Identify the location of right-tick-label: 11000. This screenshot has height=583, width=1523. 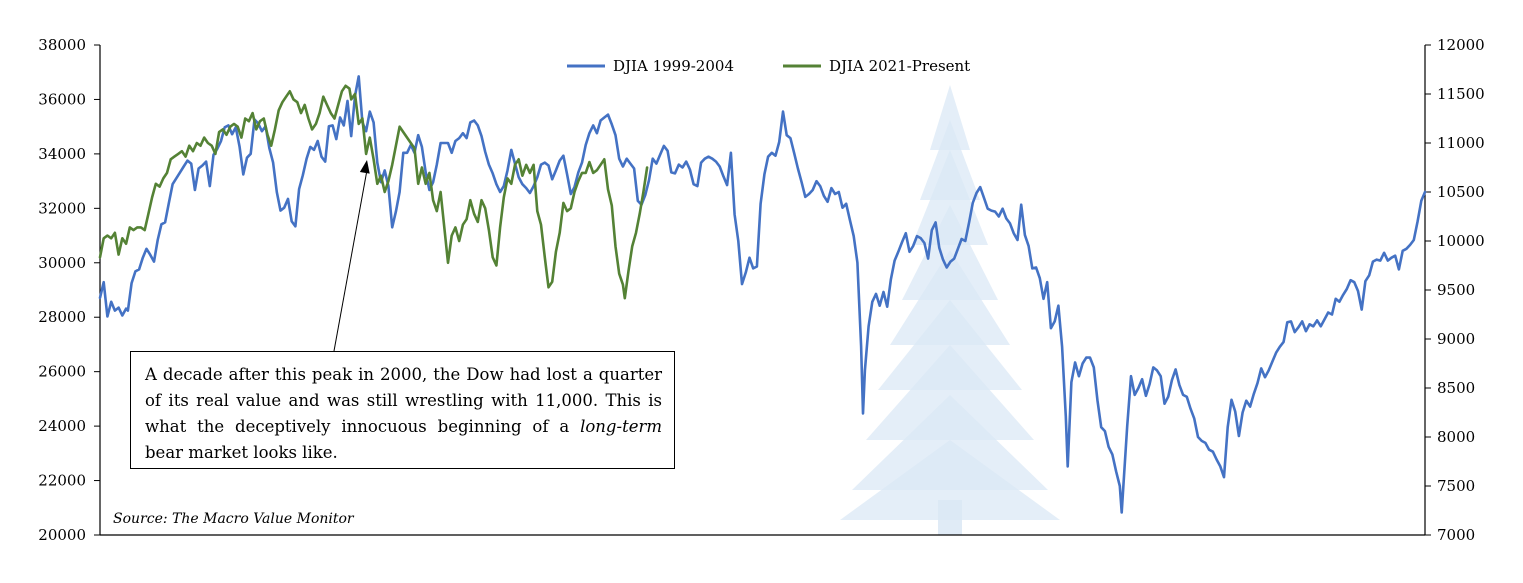
(1461, 143).